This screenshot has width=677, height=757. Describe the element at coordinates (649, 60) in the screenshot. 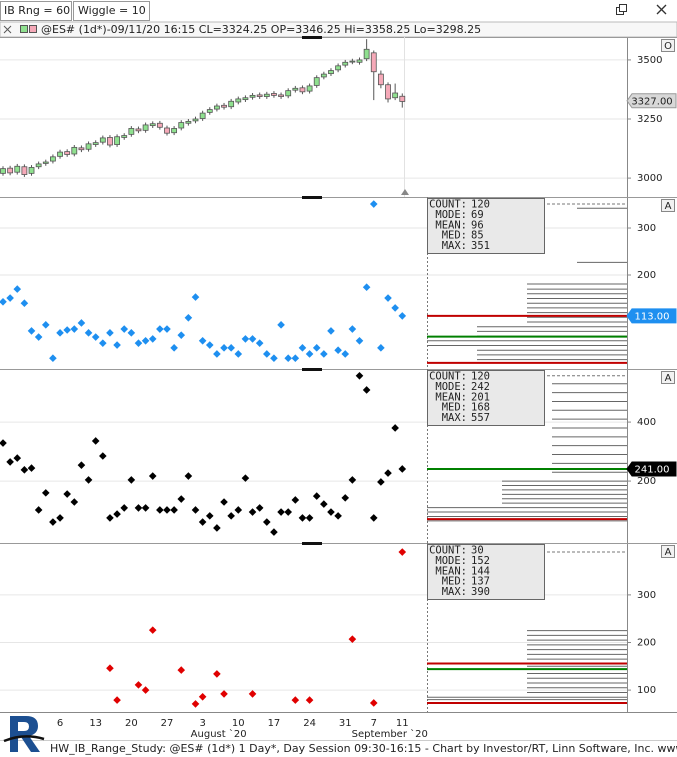

I see `y-tick-label: 3500` at that location.